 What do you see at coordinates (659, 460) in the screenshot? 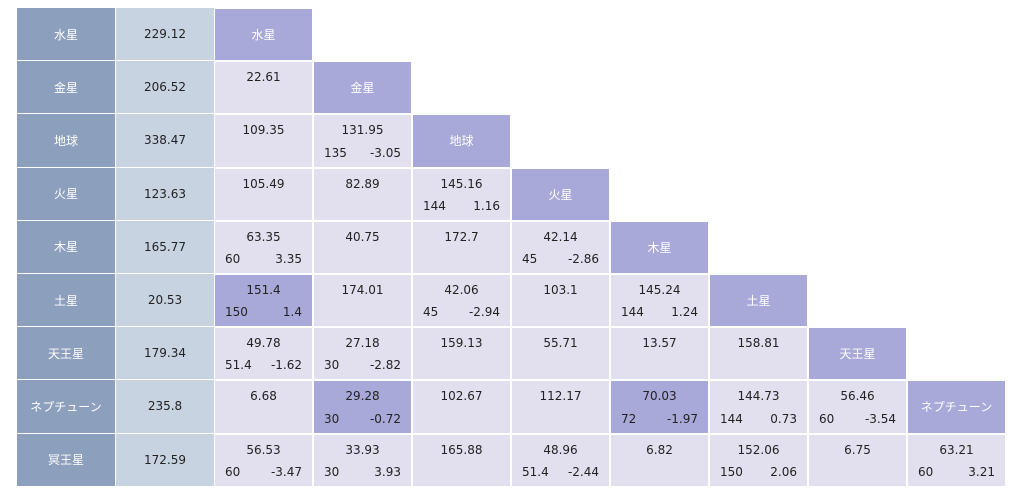
I see `aspect-cell: 6.82` at bounding box center [659, 460].